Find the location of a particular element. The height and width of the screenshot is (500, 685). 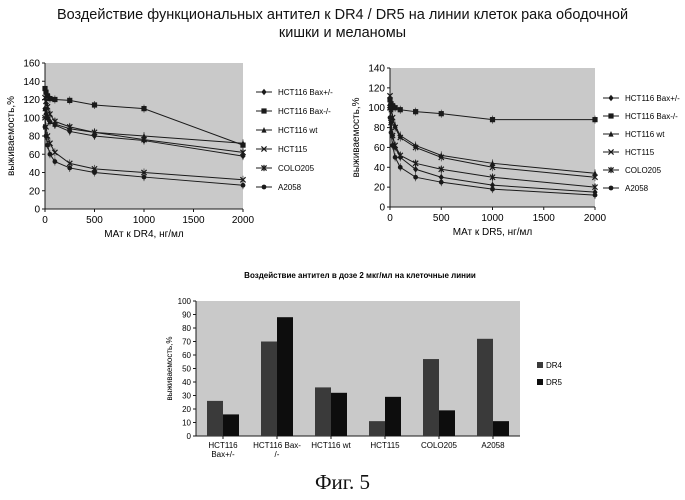

category-label: /- is located at coordinates (277, 454).